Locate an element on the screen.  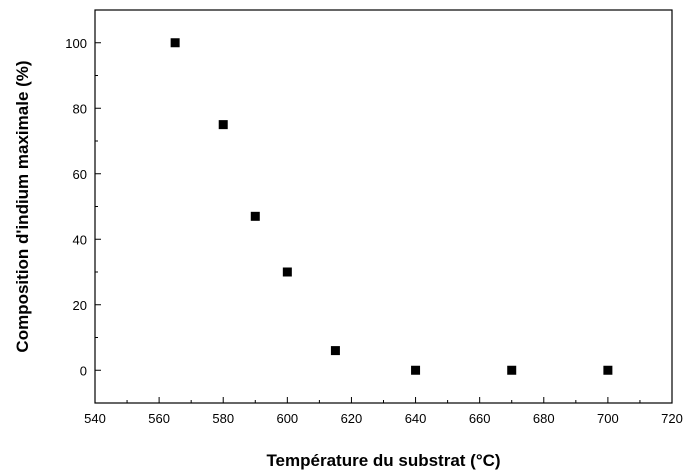
x-tick-label: 680 is located at coordinates (544, 418).